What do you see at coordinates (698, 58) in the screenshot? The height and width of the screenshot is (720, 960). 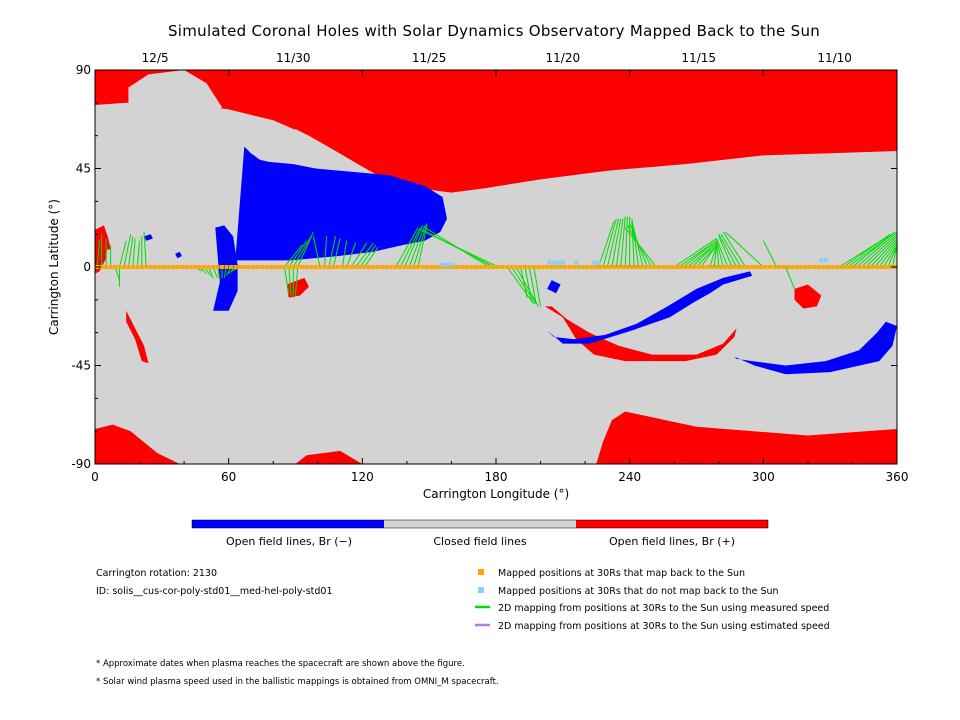 I see `top-date-label: 11/15` at bounding box center [698, 58].